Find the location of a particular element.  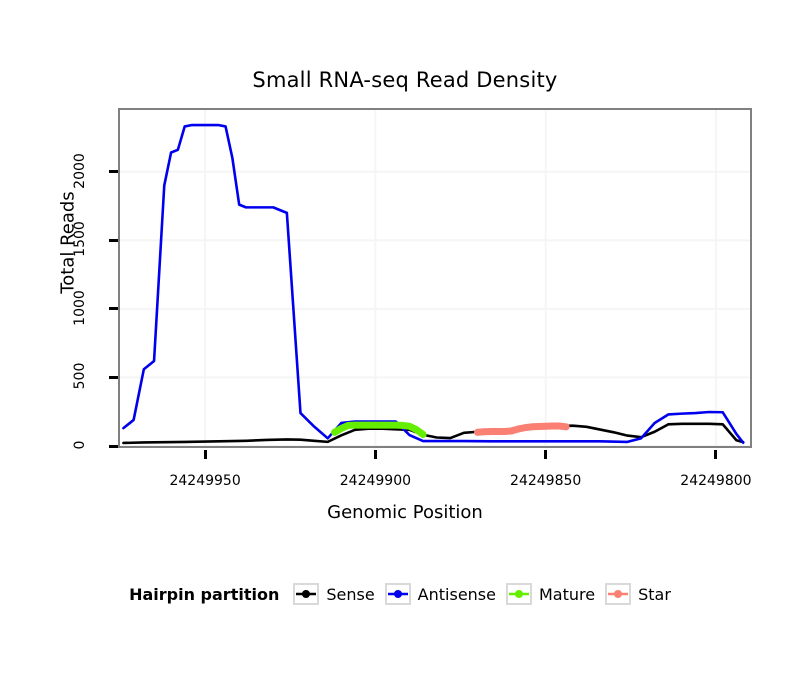

series-line-sense is located at coordinates (433, 433).